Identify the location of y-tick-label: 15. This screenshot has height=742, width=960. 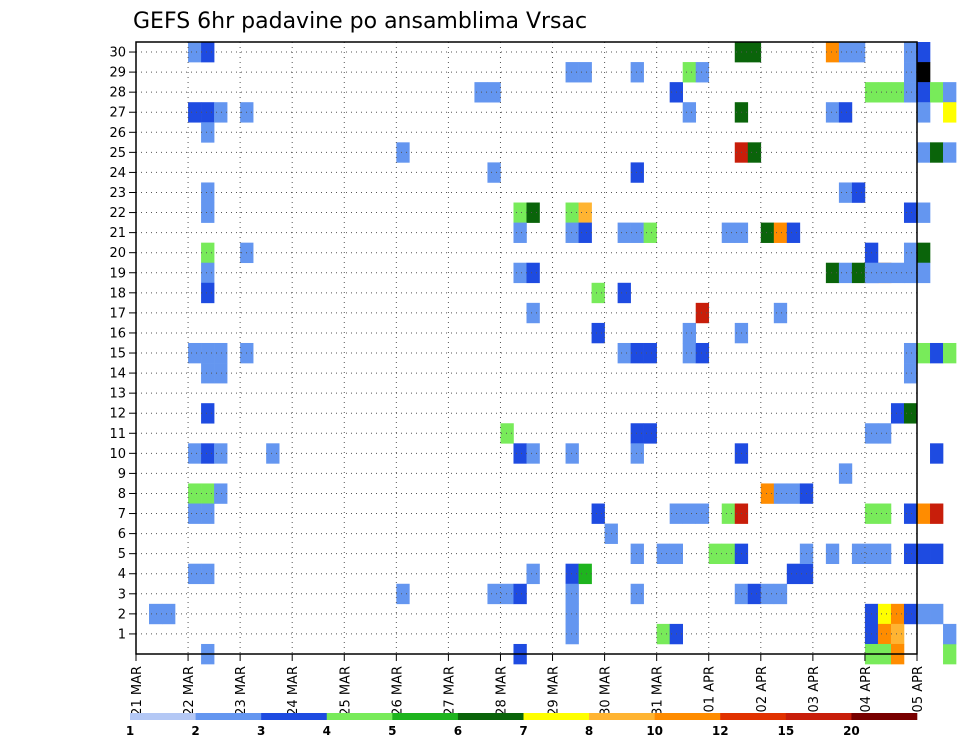
(117, 354).